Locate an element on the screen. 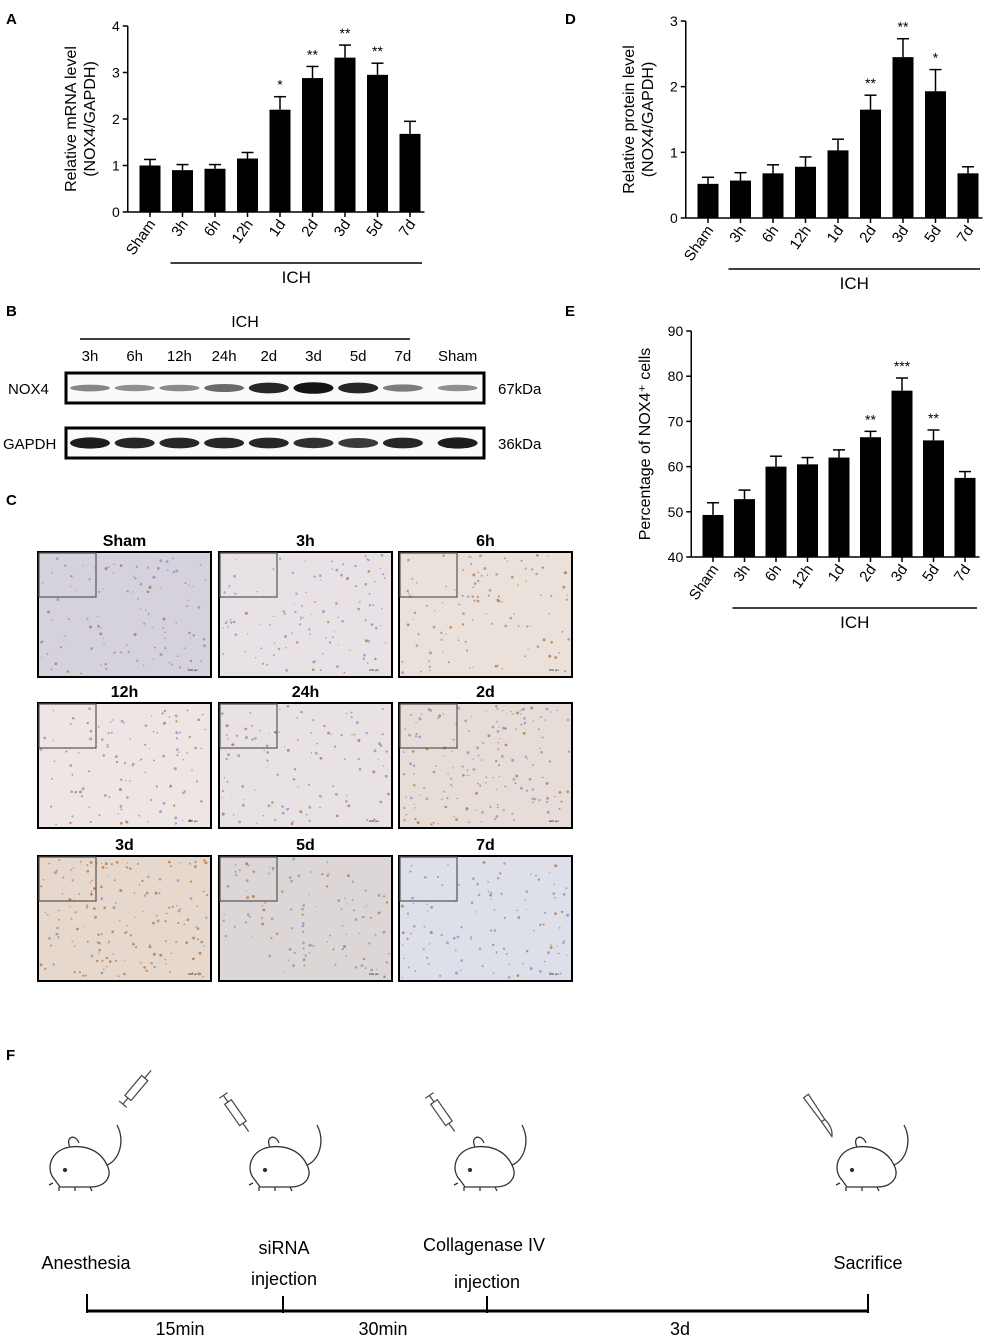 The image size is (989, 1339). ihc-image is located at coordinates (485, 918).